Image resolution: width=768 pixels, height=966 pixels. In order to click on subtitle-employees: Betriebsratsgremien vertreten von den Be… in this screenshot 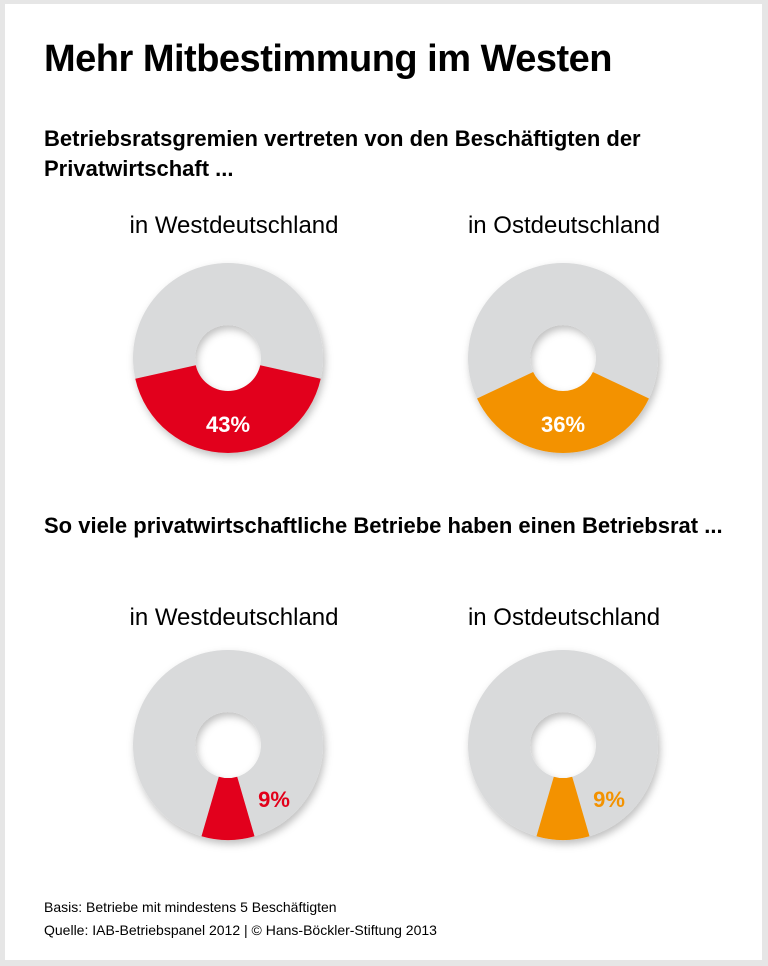, I will do `click(342, 153)`.